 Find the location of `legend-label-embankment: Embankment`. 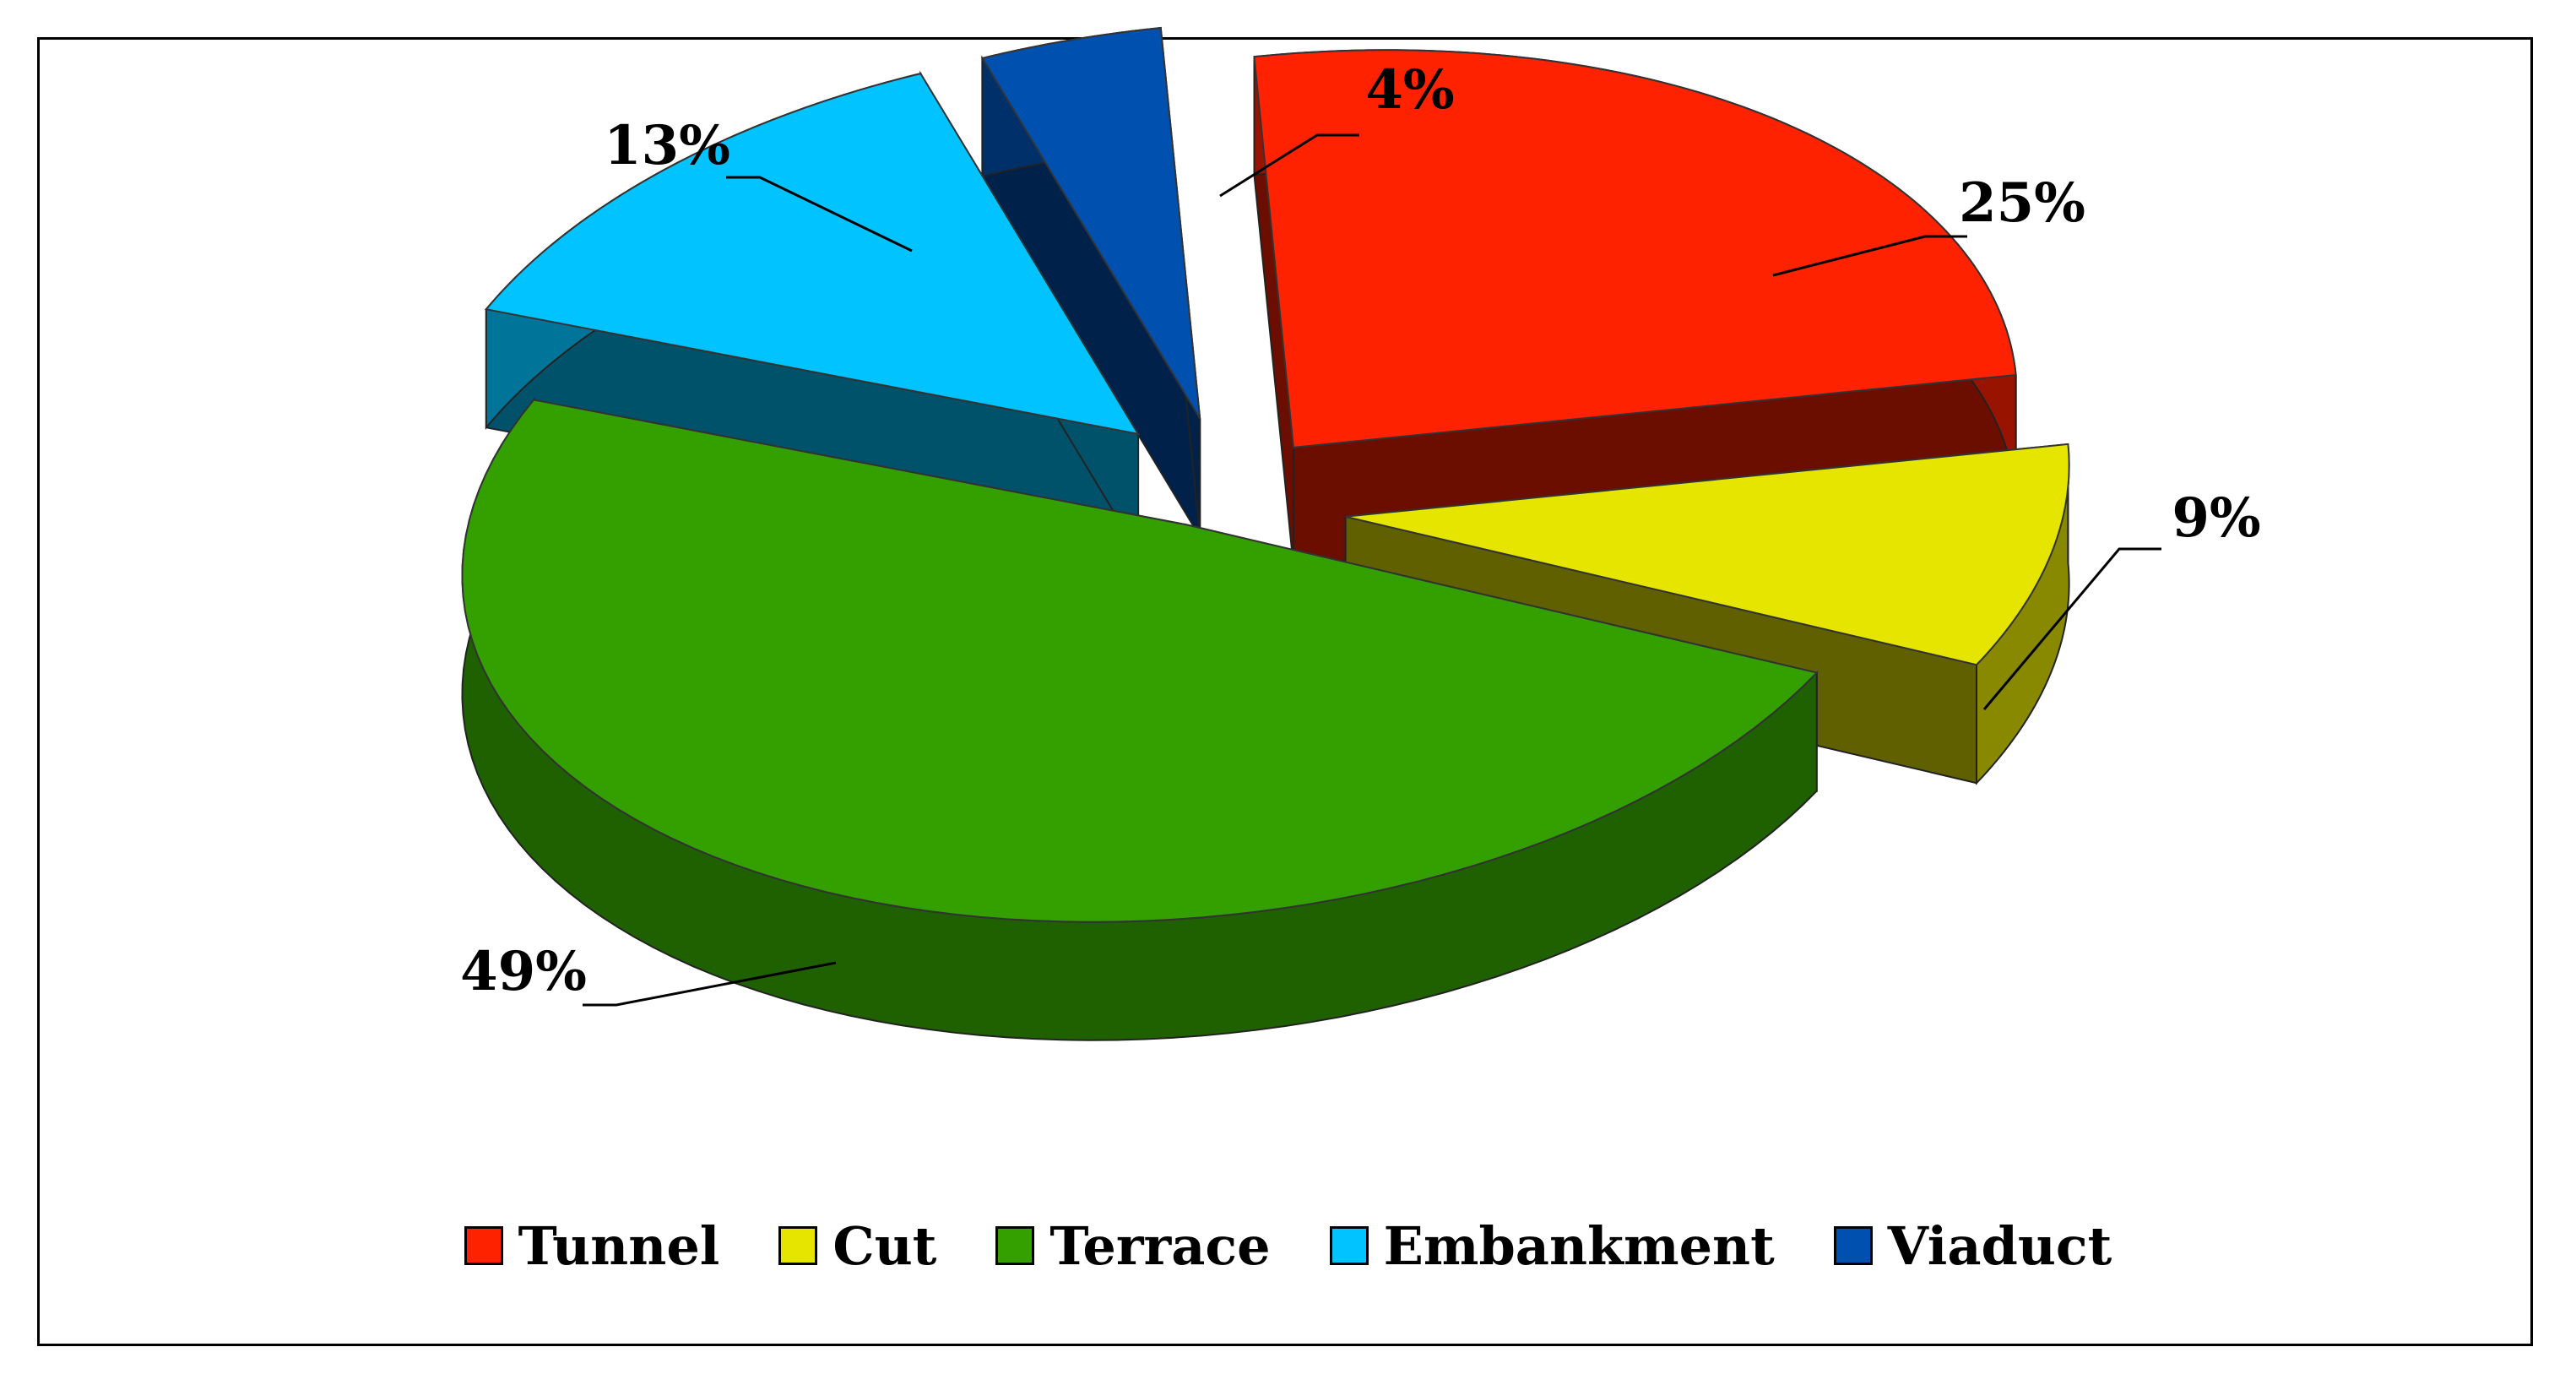

legend-label-embankment: Embankment is located at coordinates (1579, 1245).